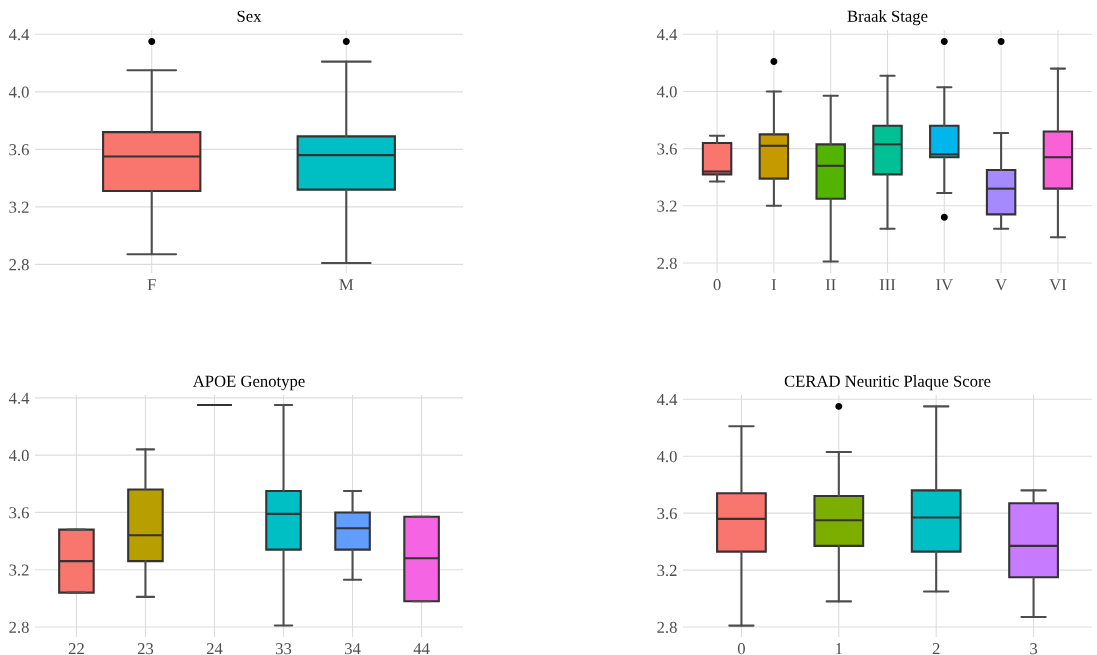 Image resolution: width=1097 pixels, height=655 pixels. I want to click on x-tick-label: 3, so click(1034, 649).